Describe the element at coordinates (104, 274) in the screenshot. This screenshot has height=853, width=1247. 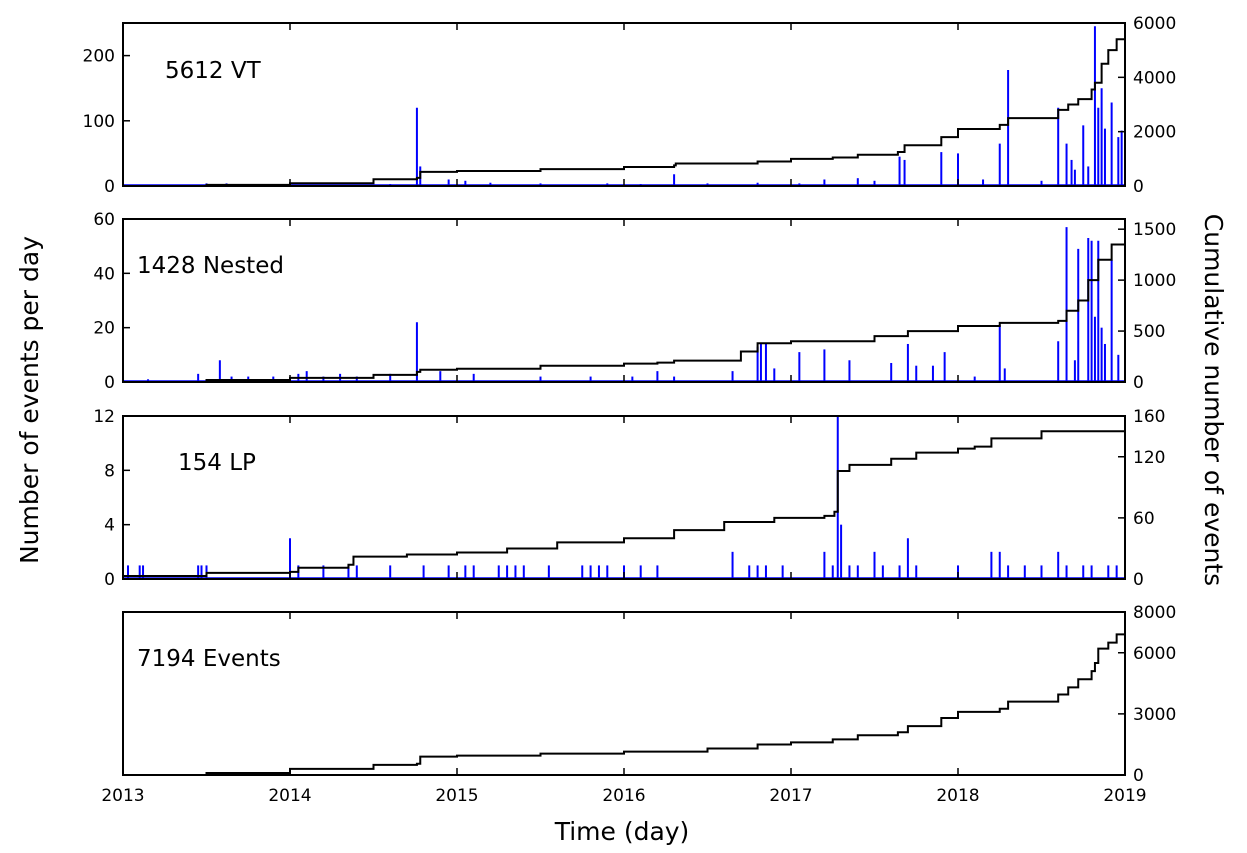
I see `y-tick-left-label: 40` at that location.